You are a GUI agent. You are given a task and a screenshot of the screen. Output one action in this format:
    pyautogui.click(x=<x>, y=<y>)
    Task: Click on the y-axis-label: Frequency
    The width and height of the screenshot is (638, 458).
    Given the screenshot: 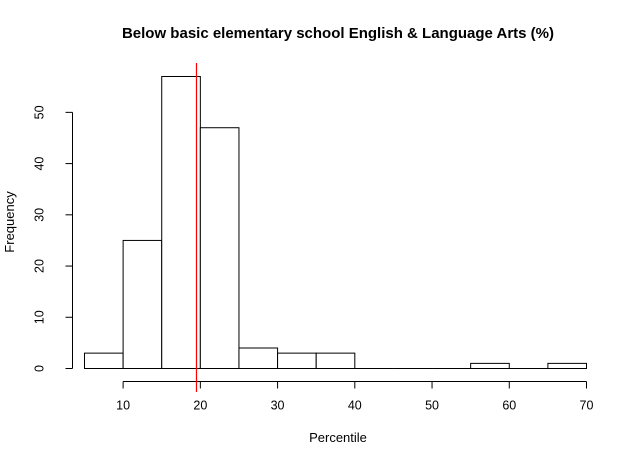 What is the action you would take?
    pyautogui.click(x=9, y=222)
    